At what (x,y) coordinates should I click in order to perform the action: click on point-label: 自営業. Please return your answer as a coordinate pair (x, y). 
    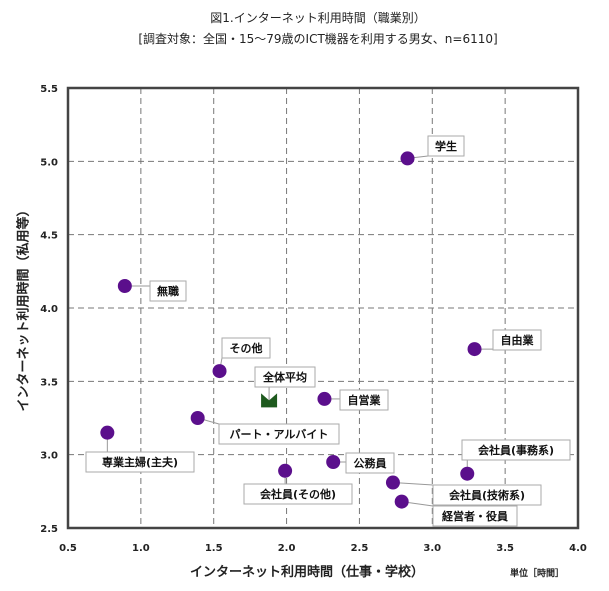
    Looking at the image, I should click on (365, 400).